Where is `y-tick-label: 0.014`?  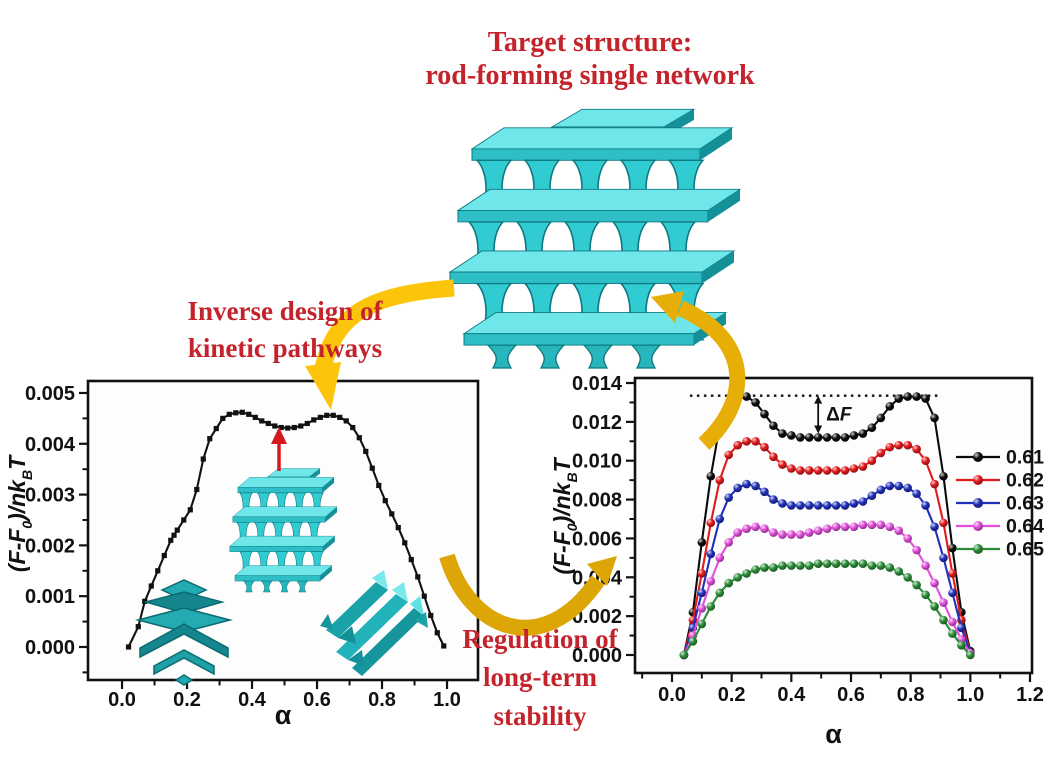
y-tick-label: 0.014 is located at coordinates (597, 384).